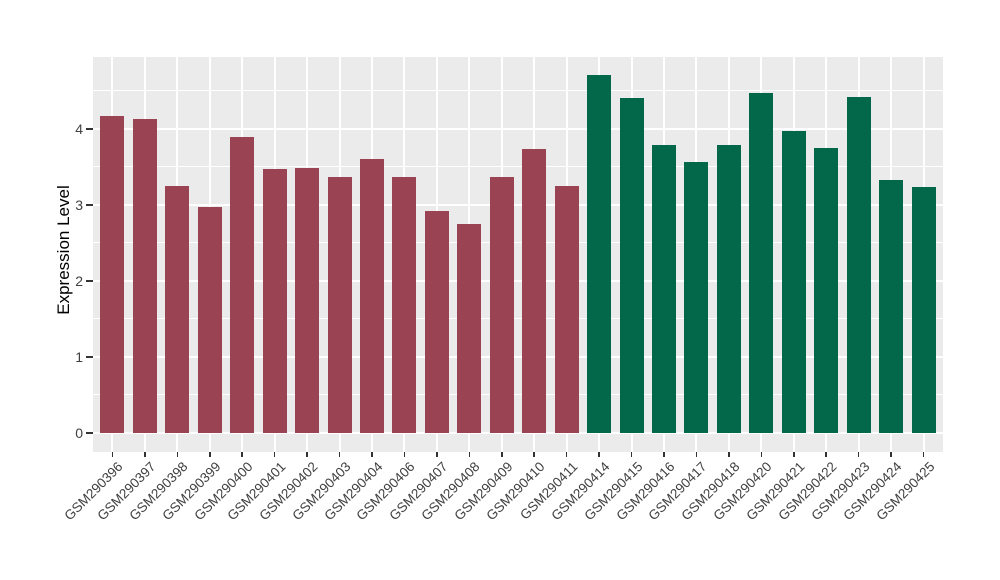 Image resolution: width=1000 pixels, height=580 pixels. I want to click on y-tick-label: 3, so click(79, 204).